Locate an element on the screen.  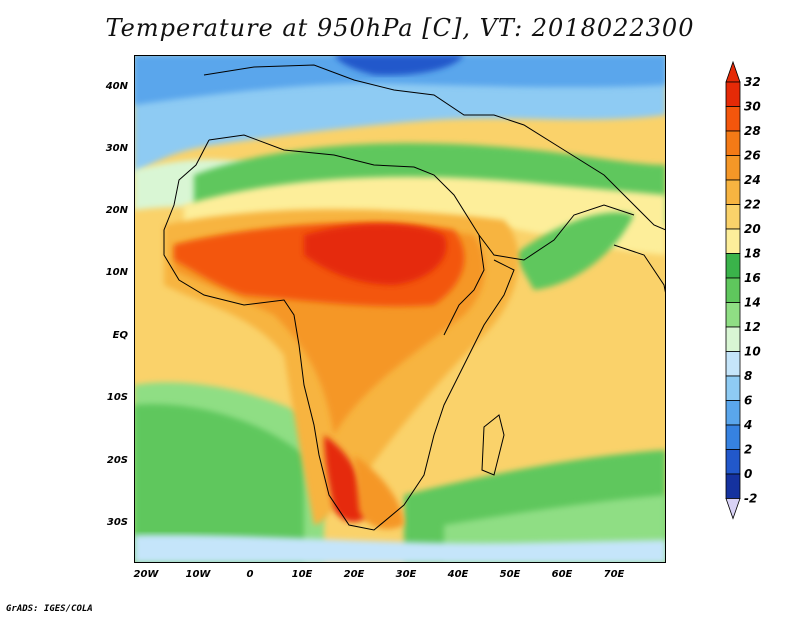
credit-text: GrADS: IGES/COLA is located at coordinates (49, 609).